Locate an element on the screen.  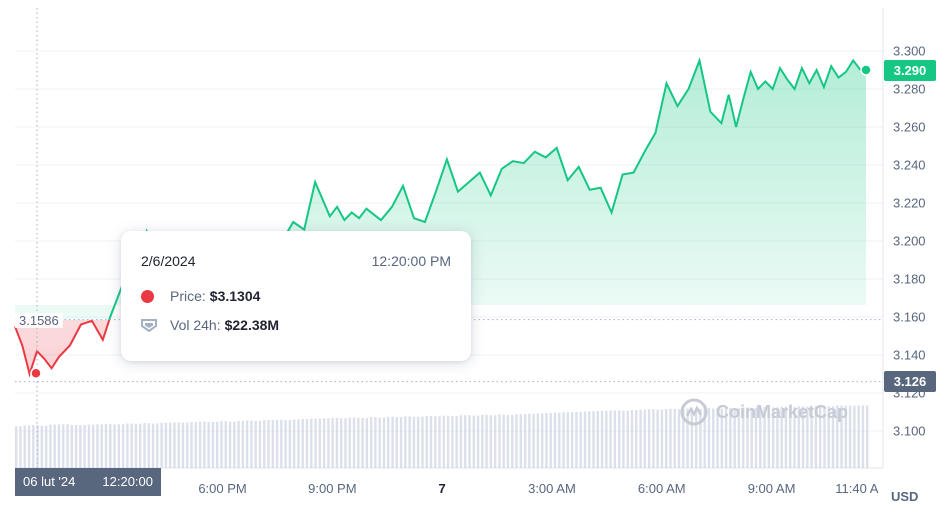
volume-icon is located at coordinates (149, 325).